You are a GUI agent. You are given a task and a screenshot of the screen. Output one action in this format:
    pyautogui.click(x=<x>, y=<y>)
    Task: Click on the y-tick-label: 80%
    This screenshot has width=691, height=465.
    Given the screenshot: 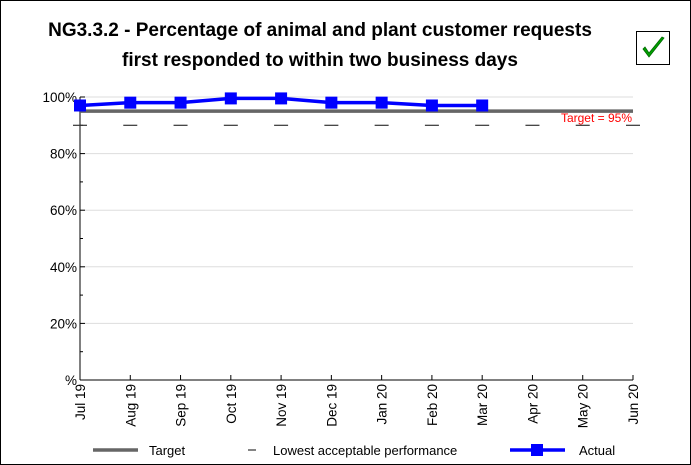 What is the action you would take?
    pyautogui.click(x=63, y=154)
    